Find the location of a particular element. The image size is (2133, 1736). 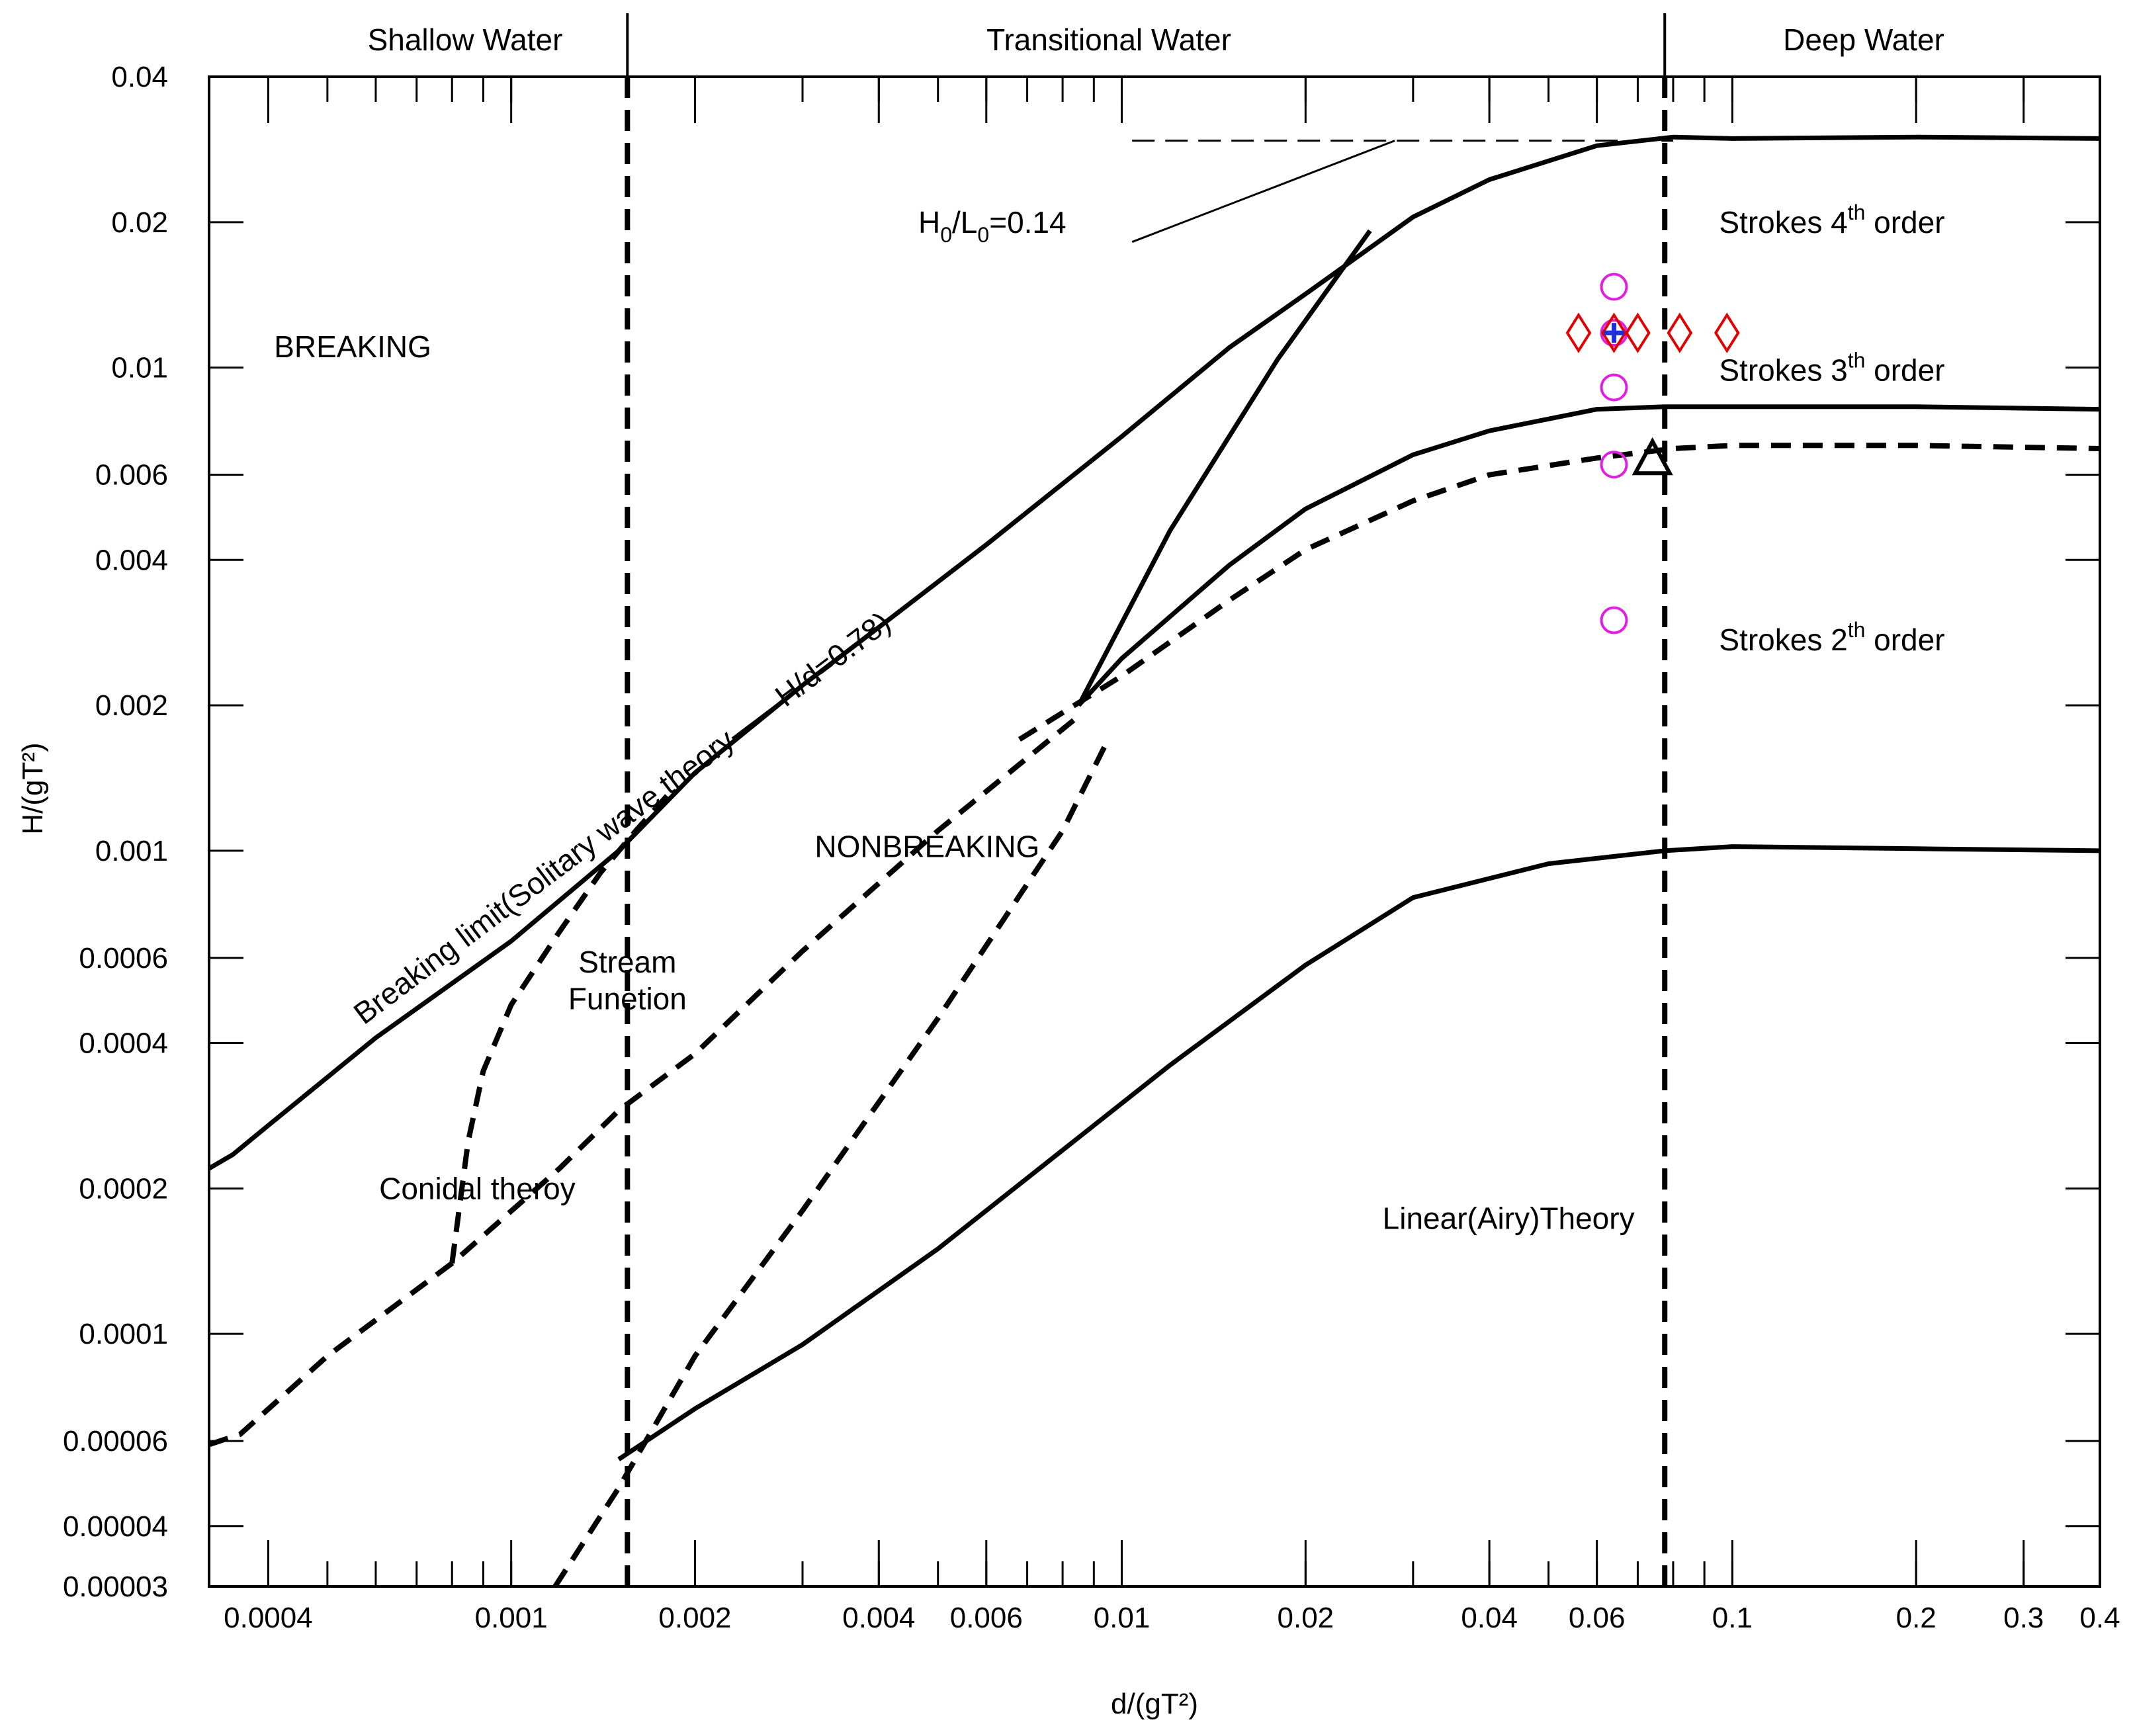

marker-triangle is located at coordinates (1652, 456).